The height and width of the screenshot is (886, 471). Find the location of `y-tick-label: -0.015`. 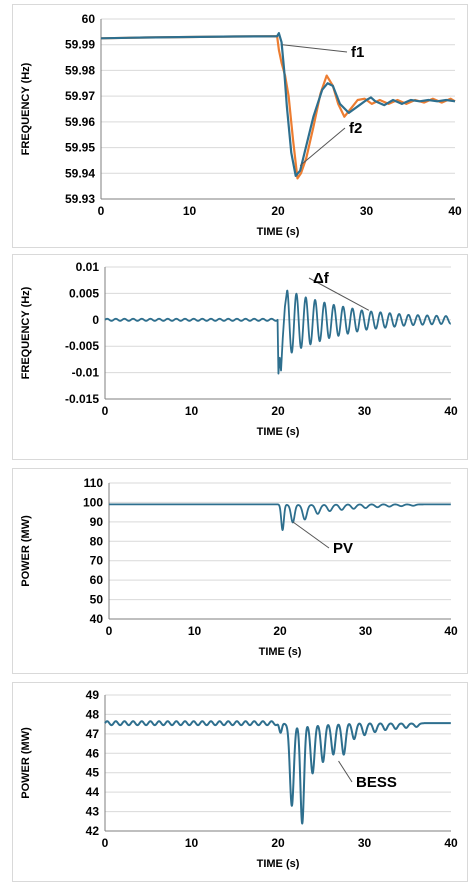

y-tick-label: -0.015 is located at coordinates (82, 399).